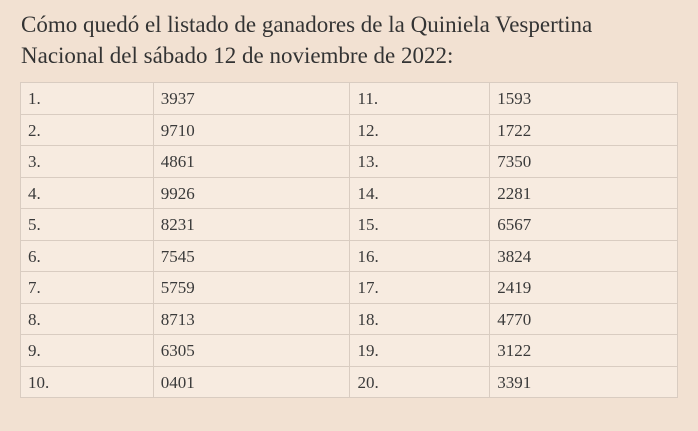 The image size is (698, 431). I want to click on position-cell: 9., so click(87, 350).